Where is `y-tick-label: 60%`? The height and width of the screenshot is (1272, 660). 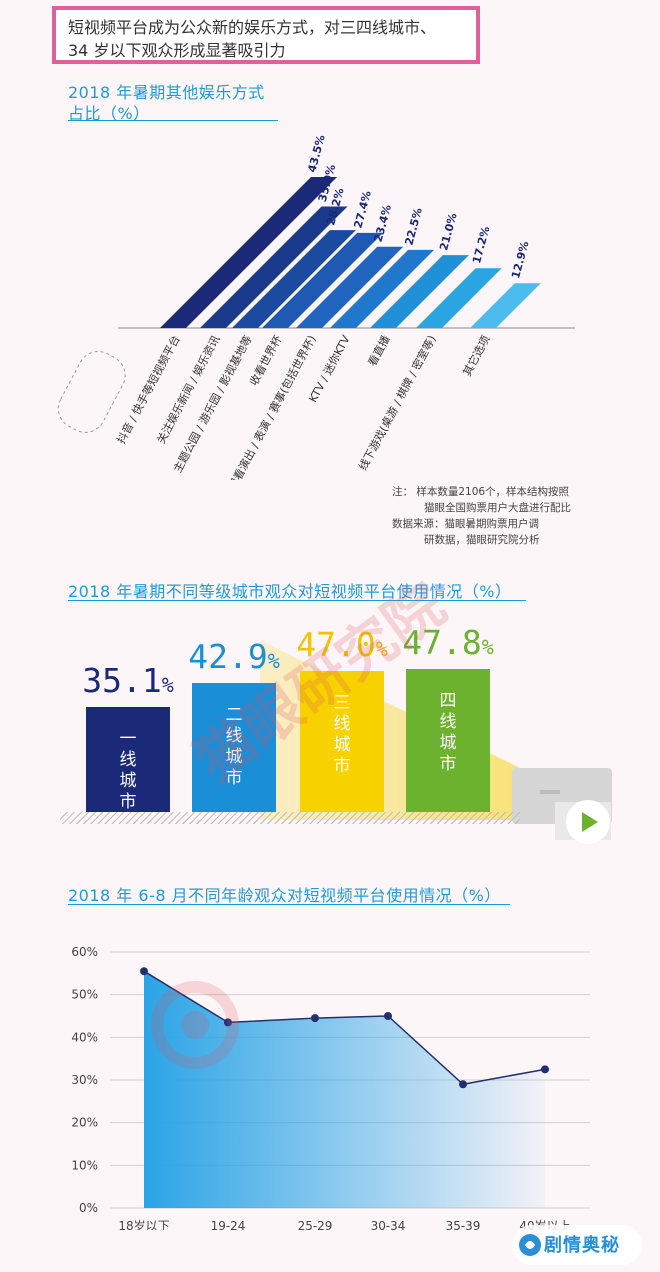 y-tick-label: 60% is located at coordinates (84, 952).